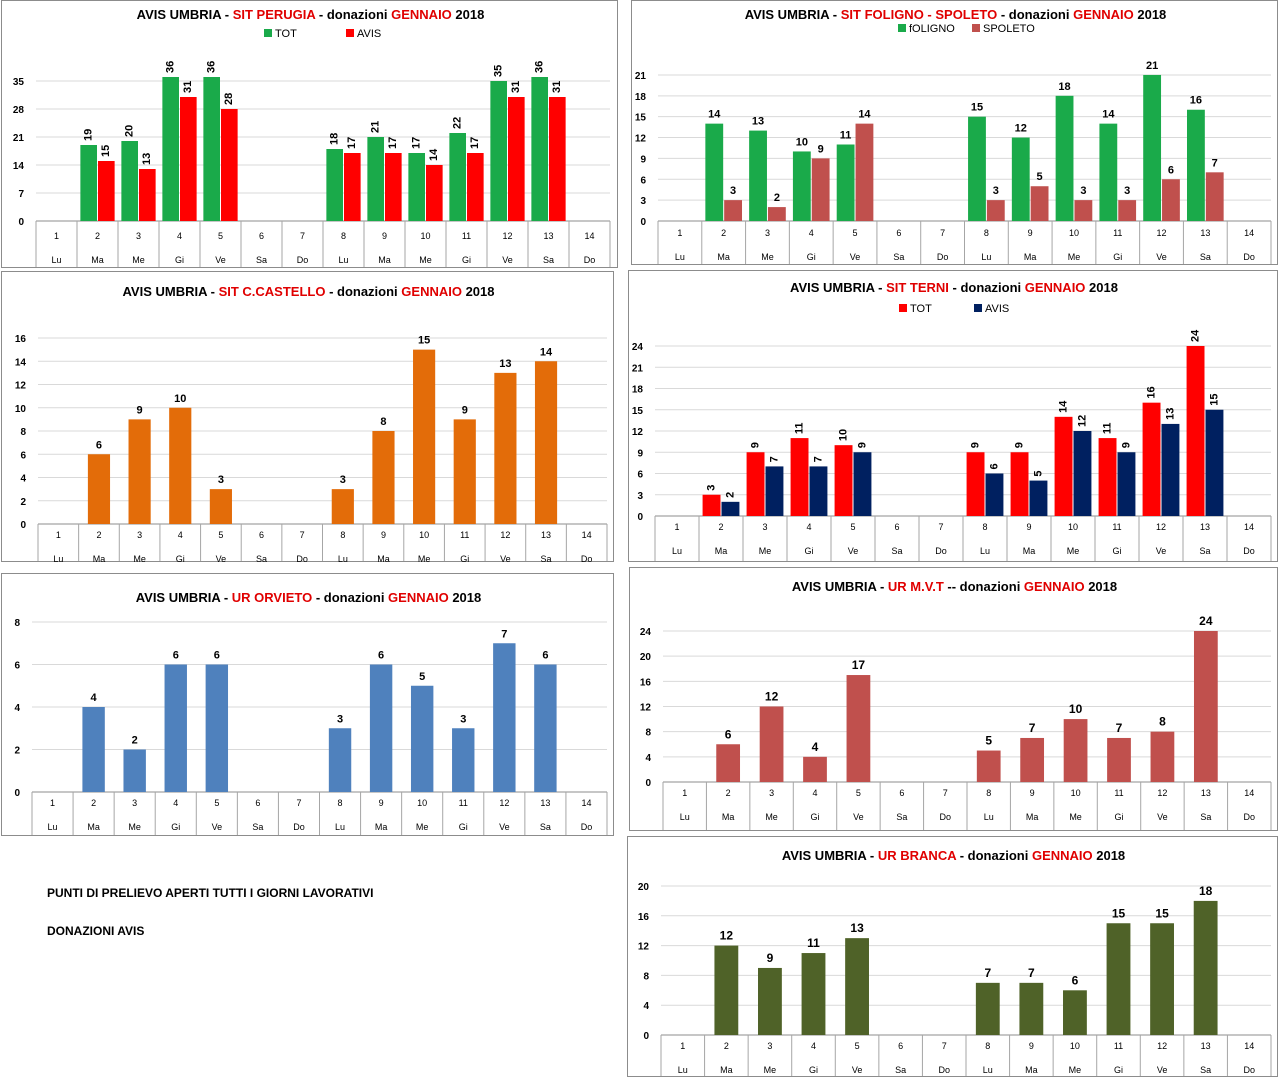  Describe the element at coordinates (19, 110) in the screenshot. I see `y-tick-label: 28` at that location.